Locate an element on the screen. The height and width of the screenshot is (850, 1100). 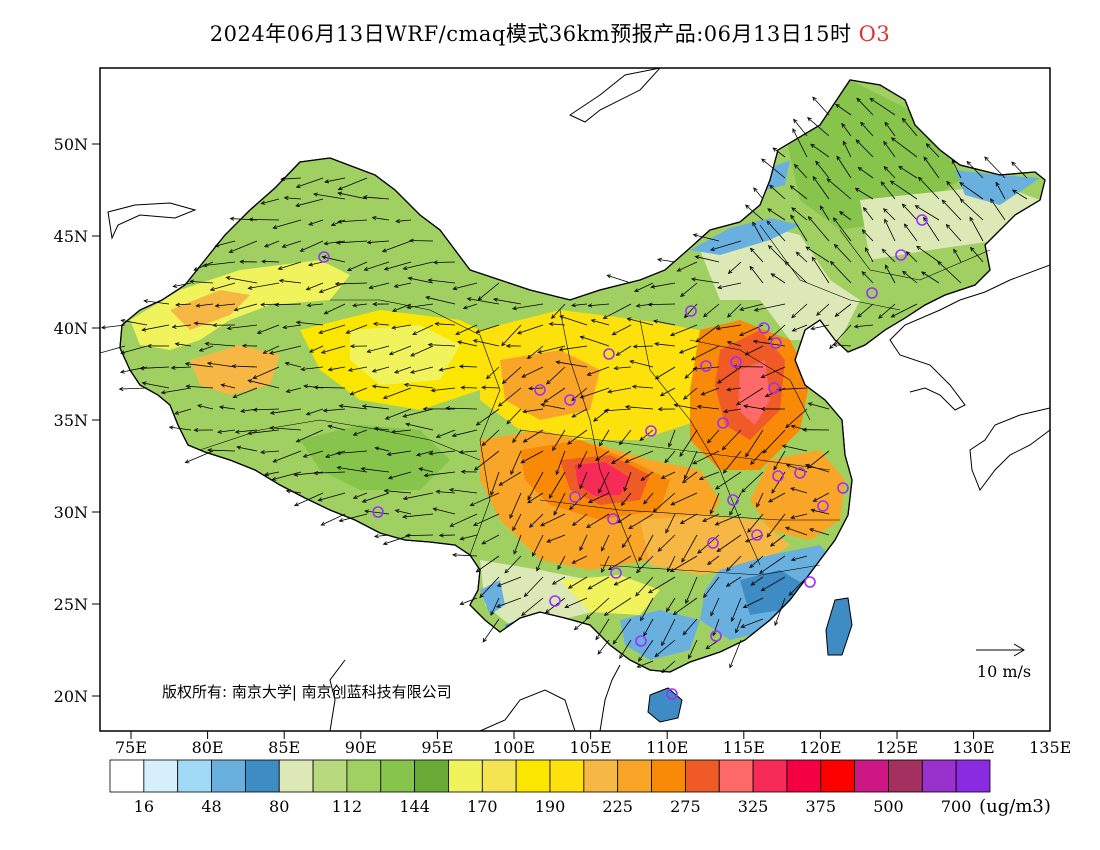
lon-label: 125E is located at coordinates (897, 747).